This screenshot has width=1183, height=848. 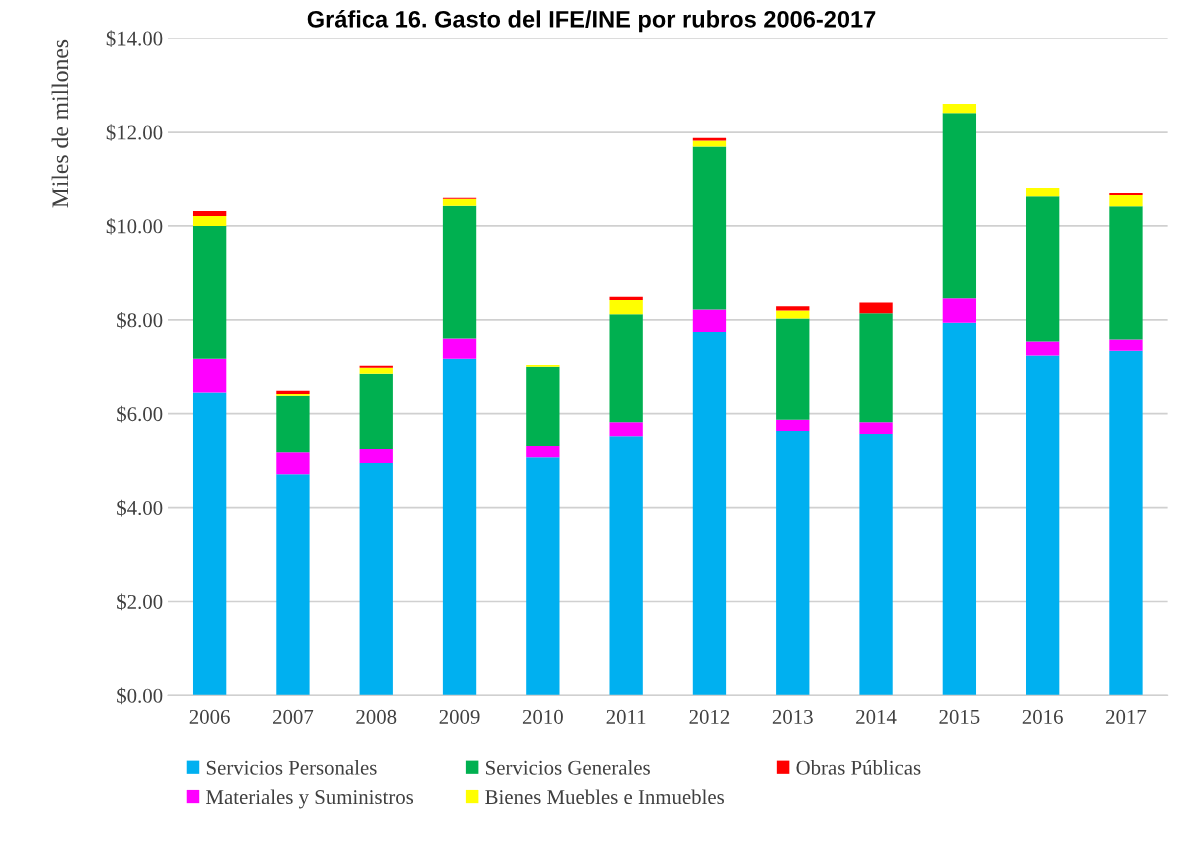 What do you see at coordinates (959, 716) in the screenshot?
I see `x-tick-label: 2015` at bounding box center [959, 716].